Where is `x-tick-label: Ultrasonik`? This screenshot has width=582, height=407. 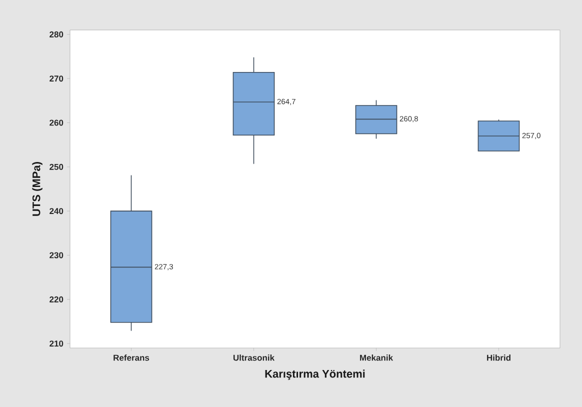 x-tick-label: Ultrasonik is located at coordinates (254, 357).